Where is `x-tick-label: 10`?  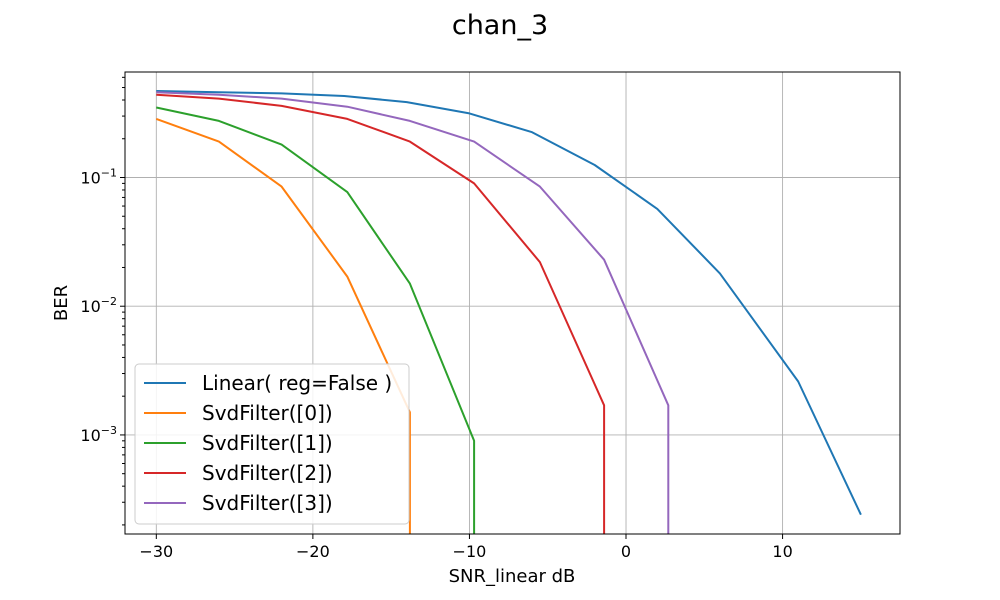
x-tick-label: 10 is located at coordinates (782, 551).